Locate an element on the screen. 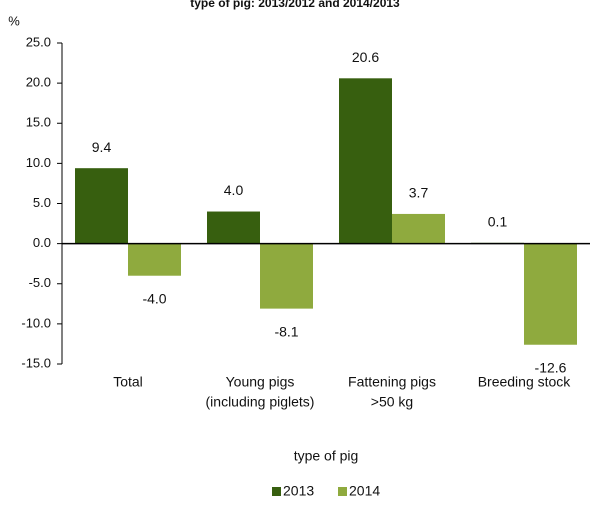  y-tick-label: -15.0 is located at coordinates (36, 362).